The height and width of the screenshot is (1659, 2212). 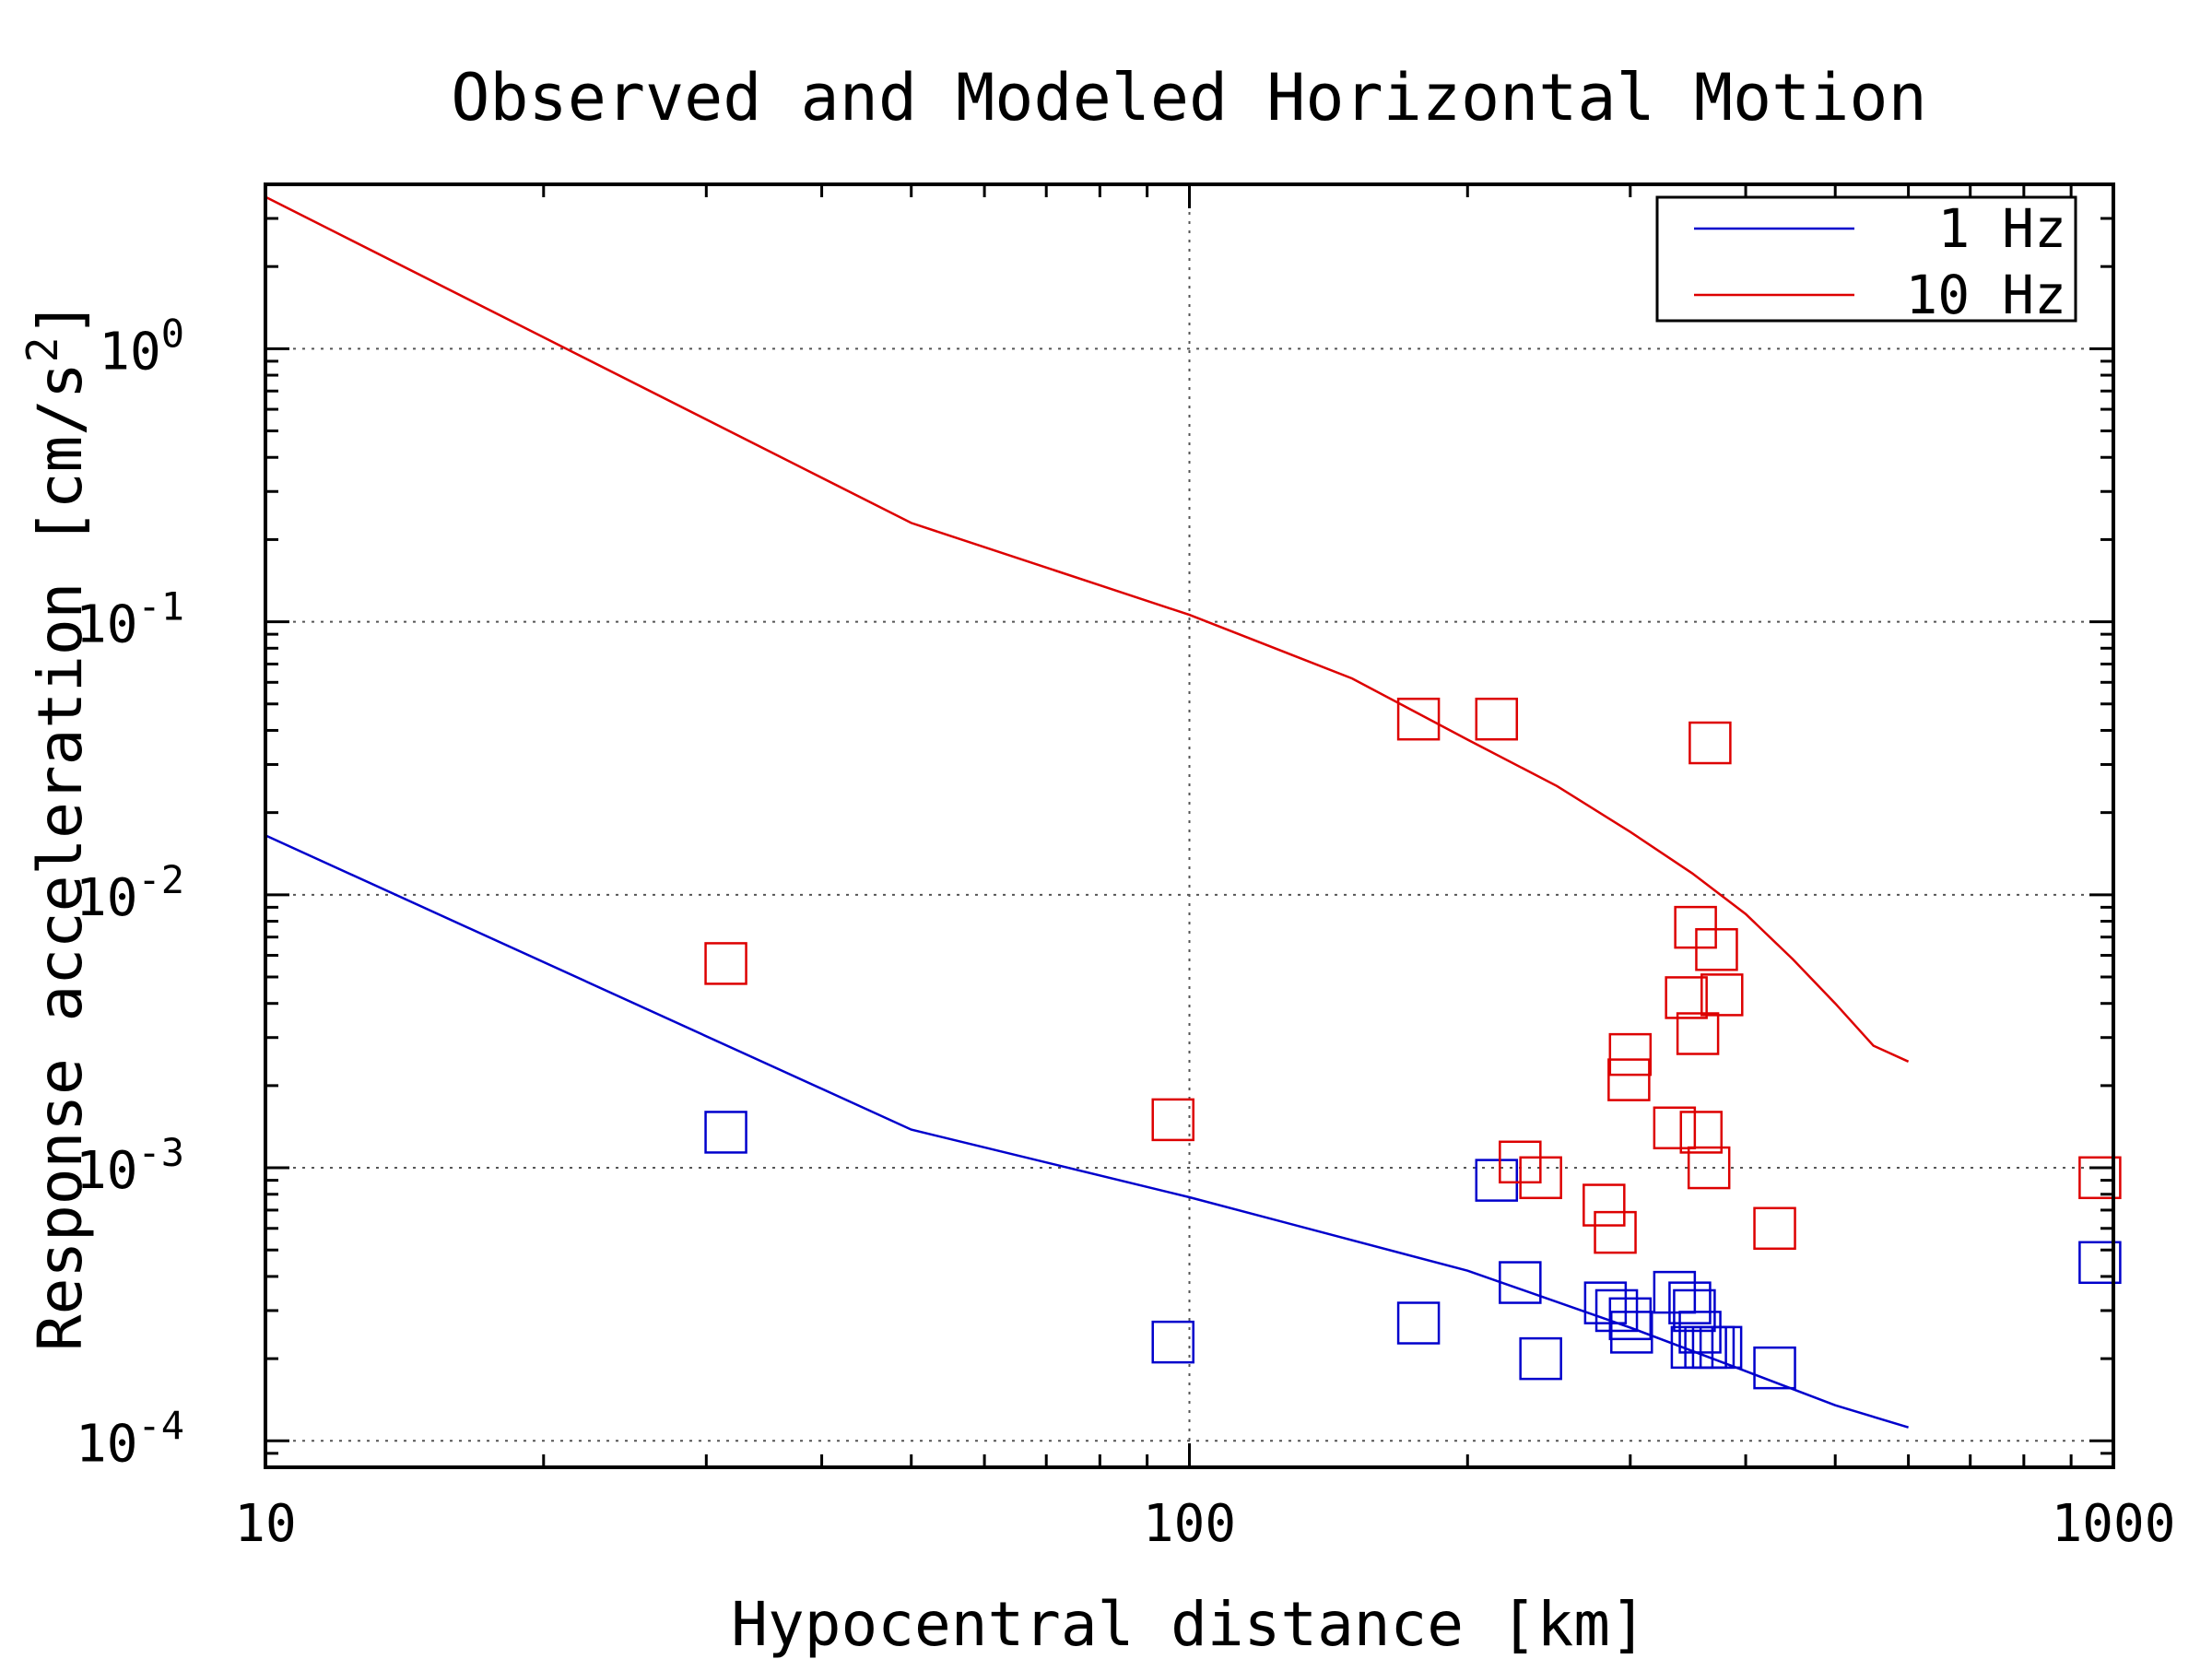 What do you see at coordinates (1188, 97) in the screenshot?
I see `chart-title: Observed and Modeled Horizontal Motion` at bounding box center [1188, 97].